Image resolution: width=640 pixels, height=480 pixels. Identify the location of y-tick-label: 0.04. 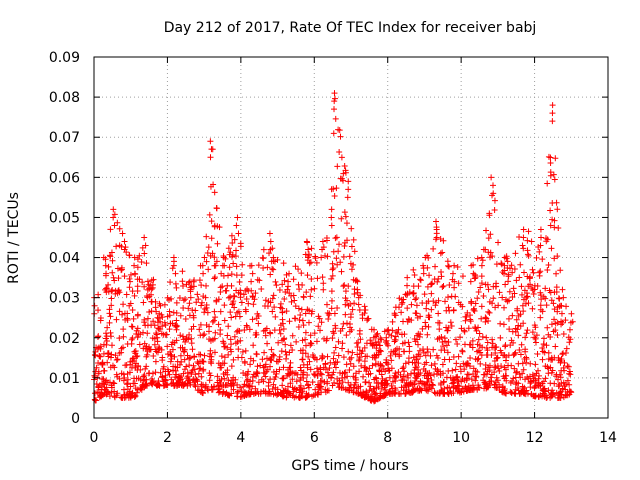
(64, 259).